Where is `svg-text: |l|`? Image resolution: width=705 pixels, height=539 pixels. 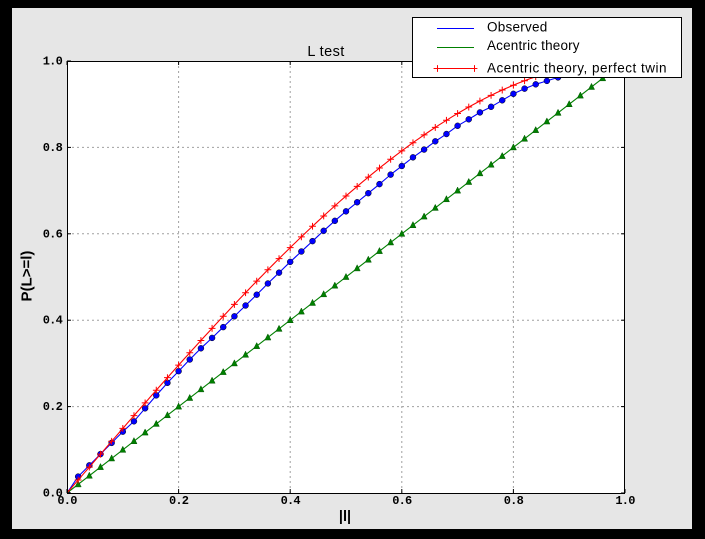
svg-text: |l| is located at coordinates (345, 517).